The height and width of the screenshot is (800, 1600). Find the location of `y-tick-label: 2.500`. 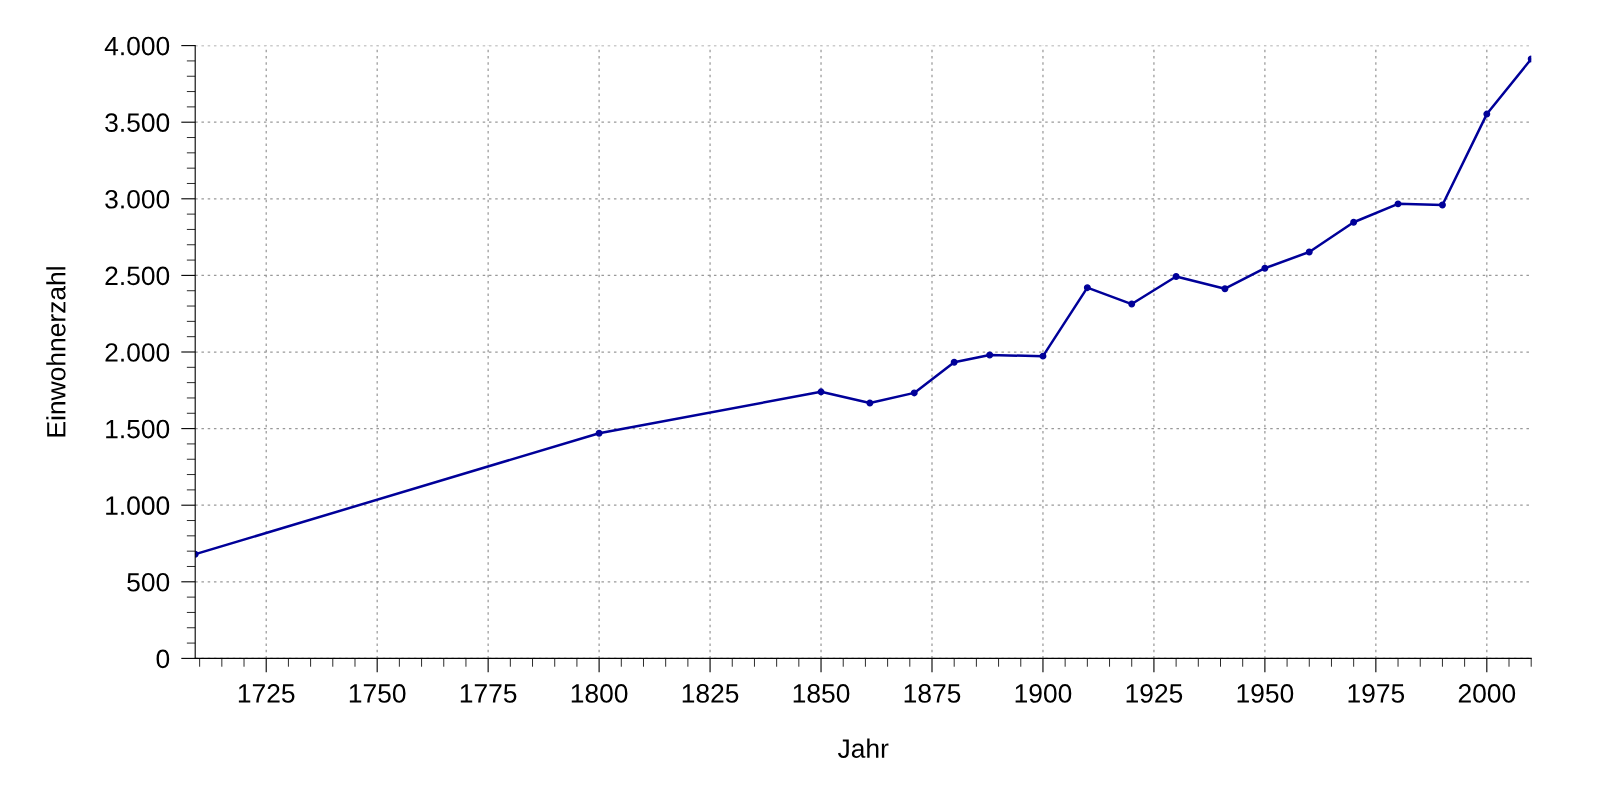

y-tick-label: 2.500 is located at coordinates (137, 276).